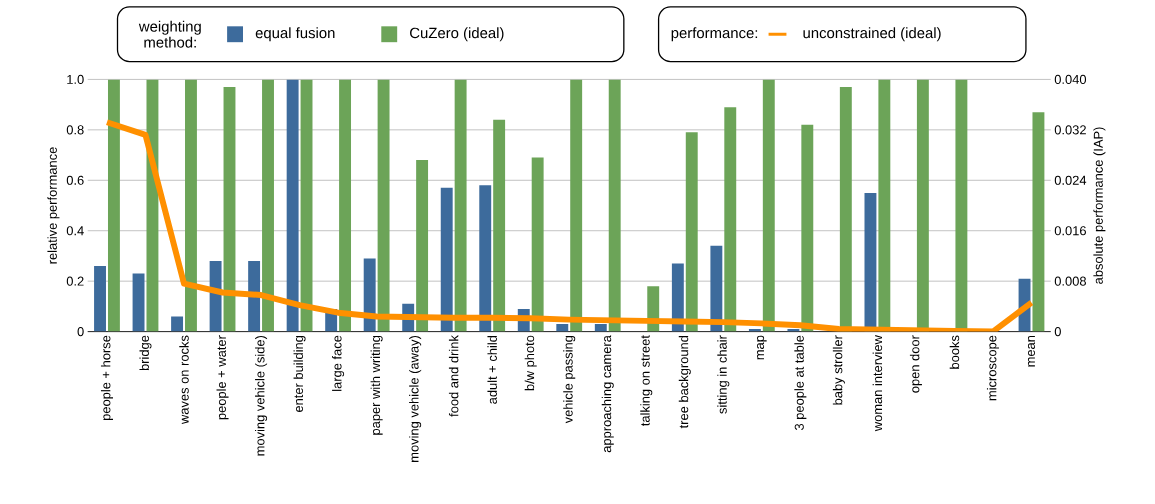 The width and height of the screenshot is (1155, 504). I want to click on x-tick-label: food and drink, so click(453, 375).